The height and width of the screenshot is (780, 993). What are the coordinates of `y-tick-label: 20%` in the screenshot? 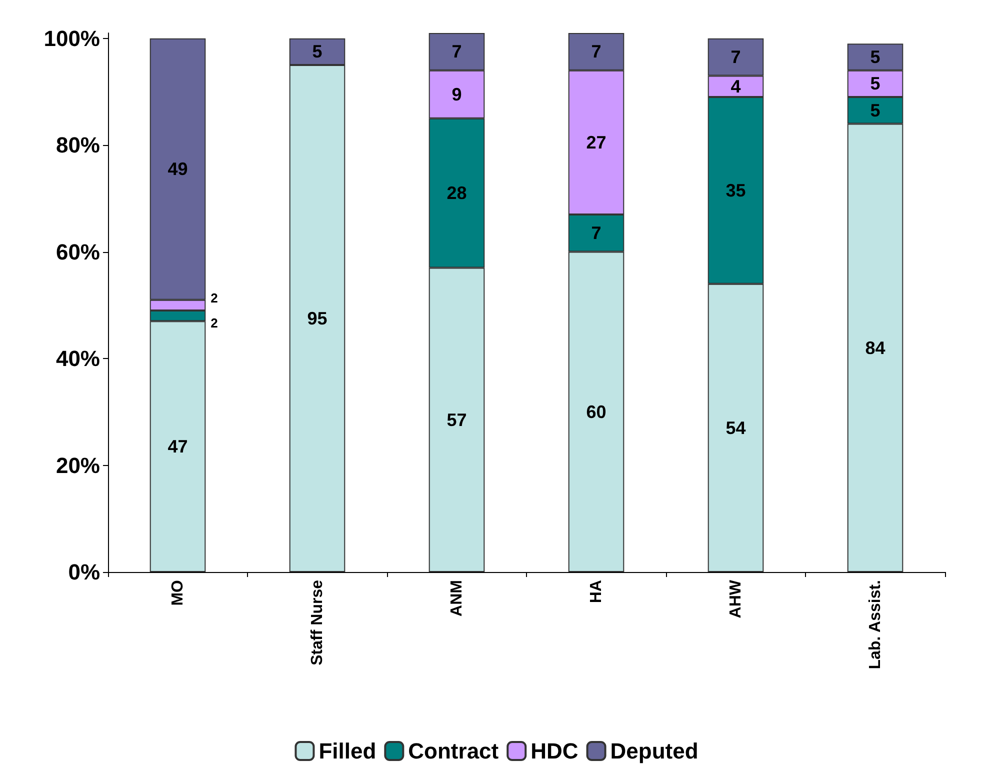 It's located at (78, 465).